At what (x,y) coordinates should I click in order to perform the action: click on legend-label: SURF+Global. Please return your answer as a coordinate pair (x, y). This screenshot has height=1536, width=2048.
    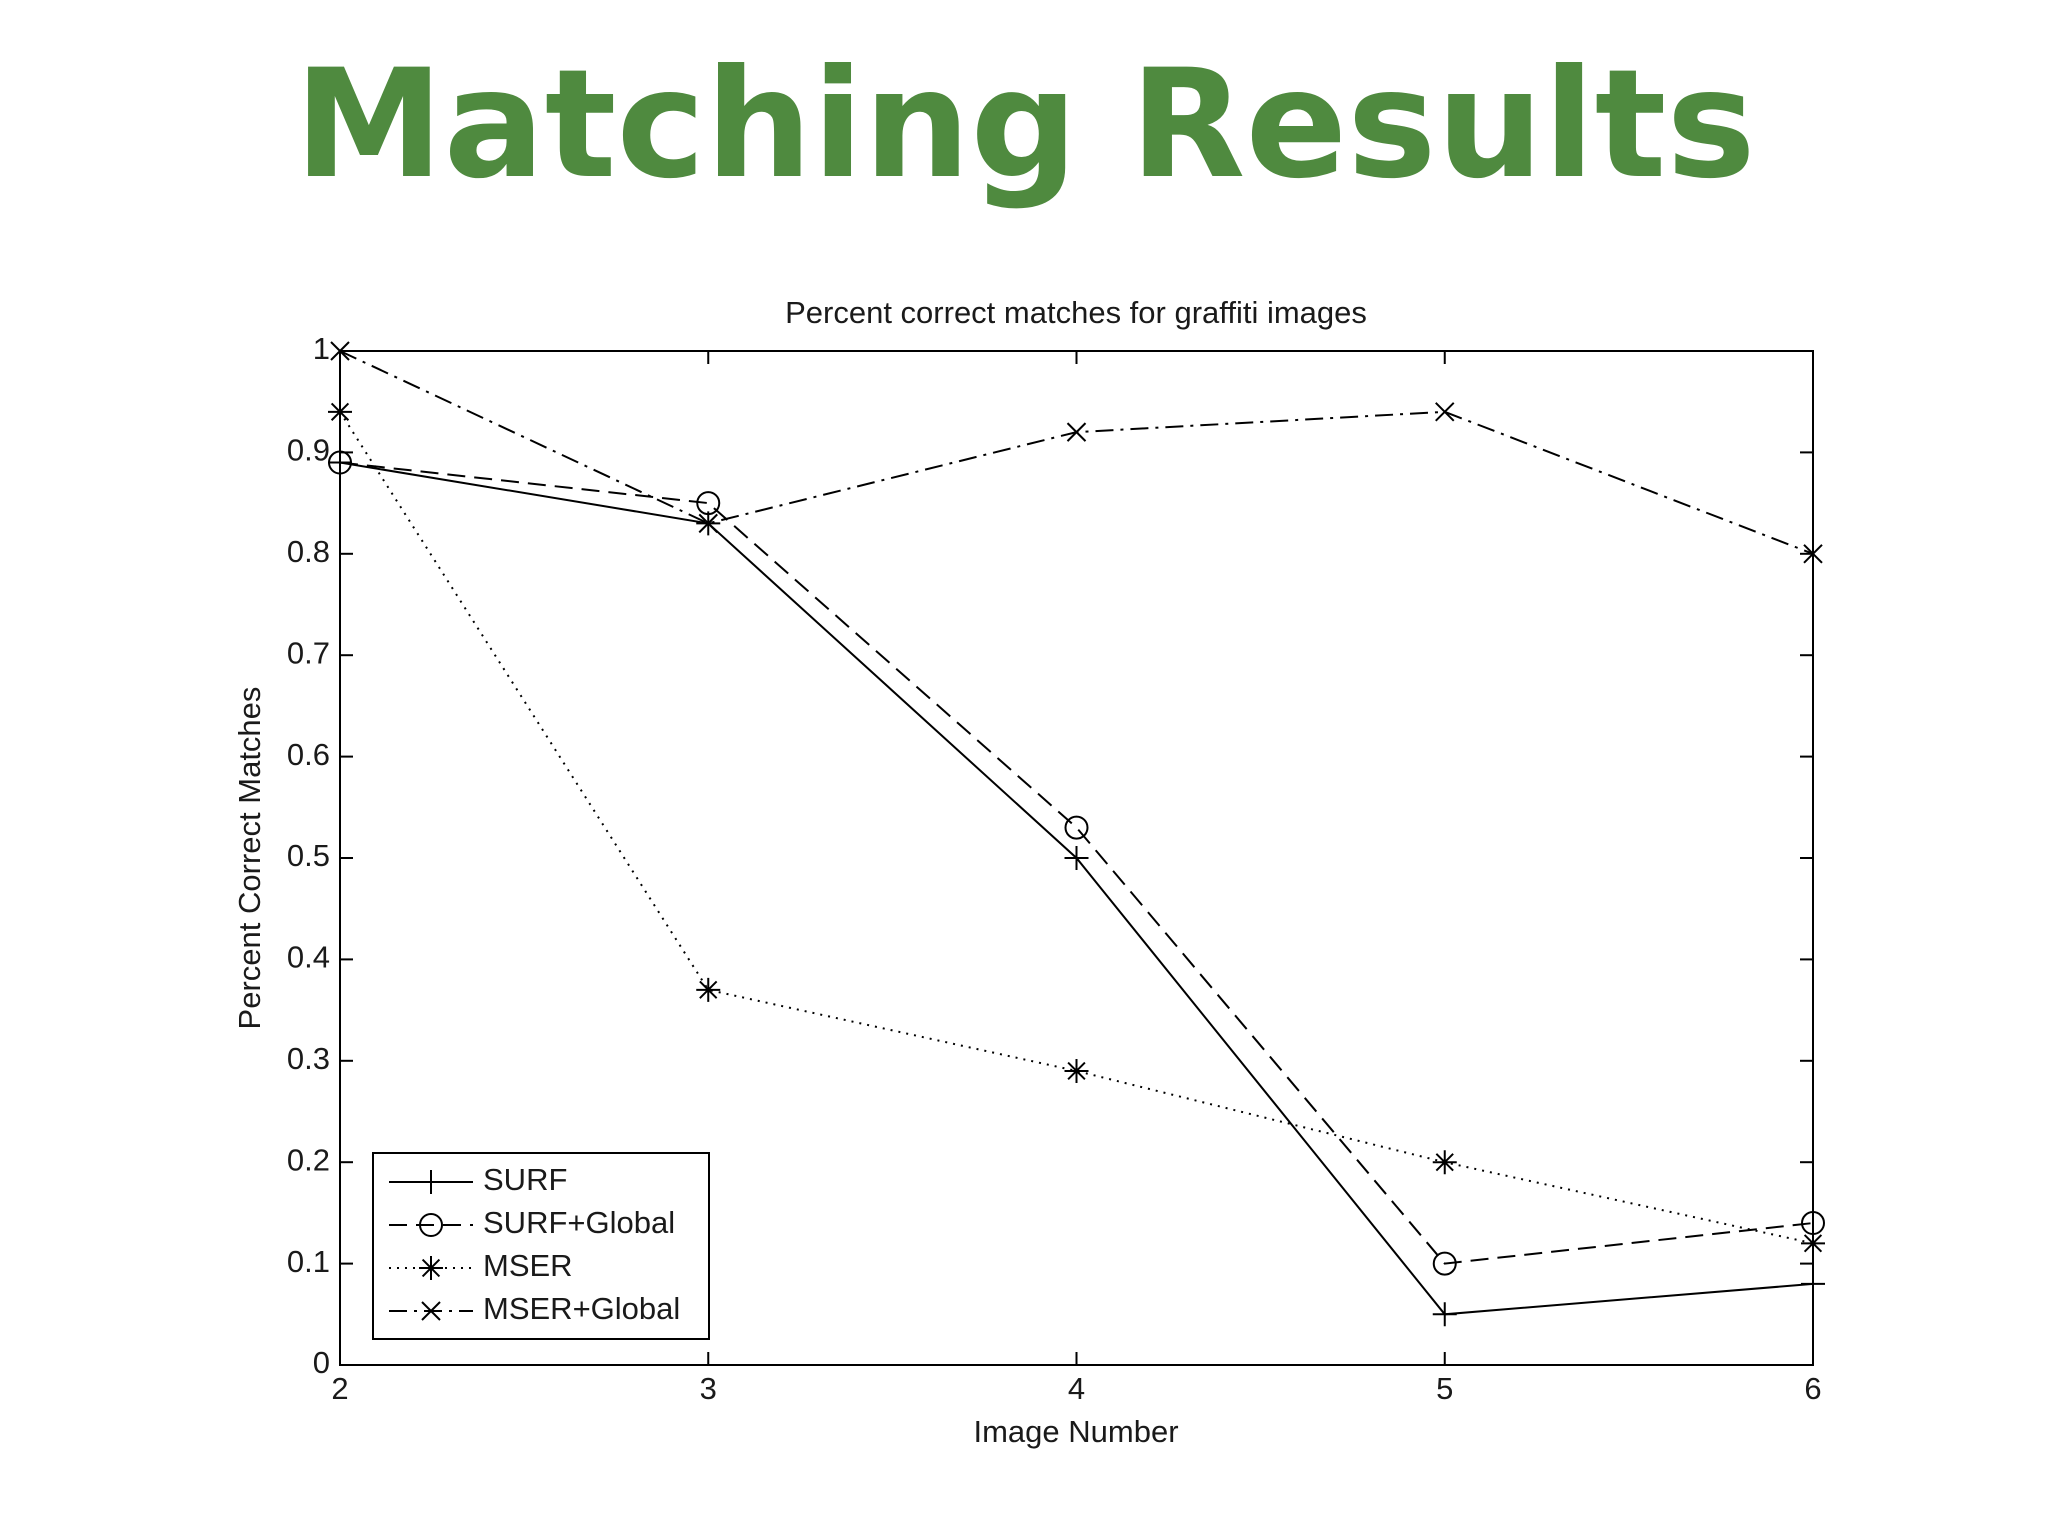
    Looking at the image, I should click on (579, 1222).